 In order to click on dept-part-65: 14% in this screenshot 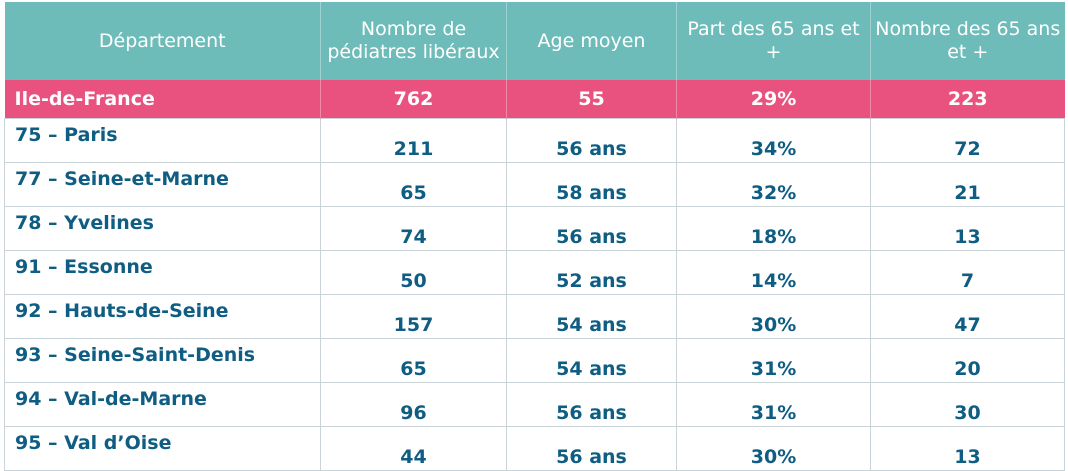, I will do `click(773, 272)`.